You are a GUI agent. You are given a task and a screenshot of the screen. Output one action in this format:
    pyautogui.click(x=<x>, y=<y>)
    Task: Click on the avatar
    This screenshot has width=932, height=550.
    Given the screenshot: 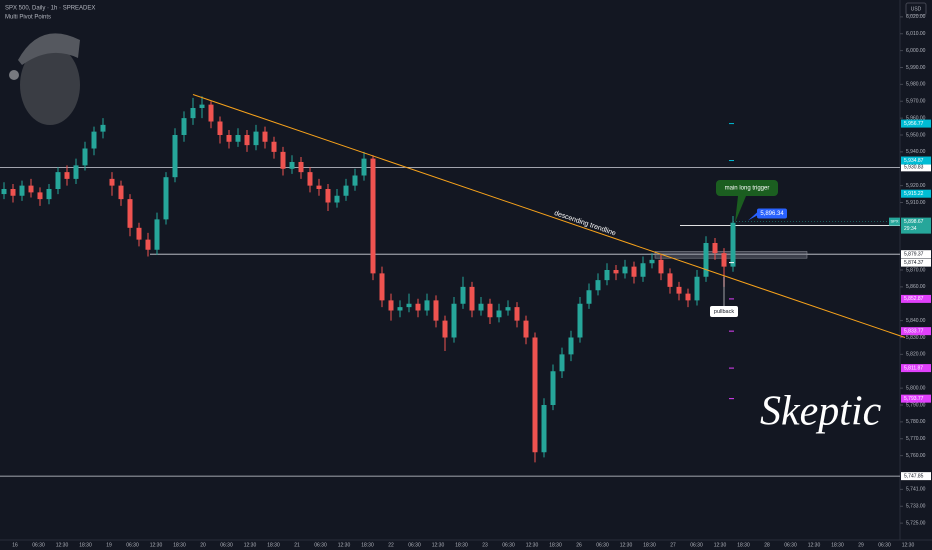 What is the action you would take?
    pyautogui.click(x=44, y=79)
    